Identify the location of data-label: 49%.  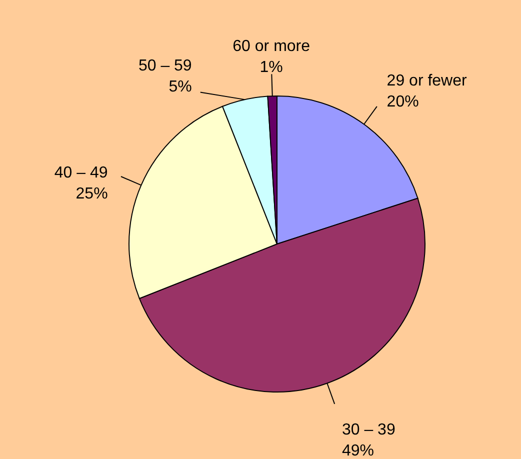
(358, 450).